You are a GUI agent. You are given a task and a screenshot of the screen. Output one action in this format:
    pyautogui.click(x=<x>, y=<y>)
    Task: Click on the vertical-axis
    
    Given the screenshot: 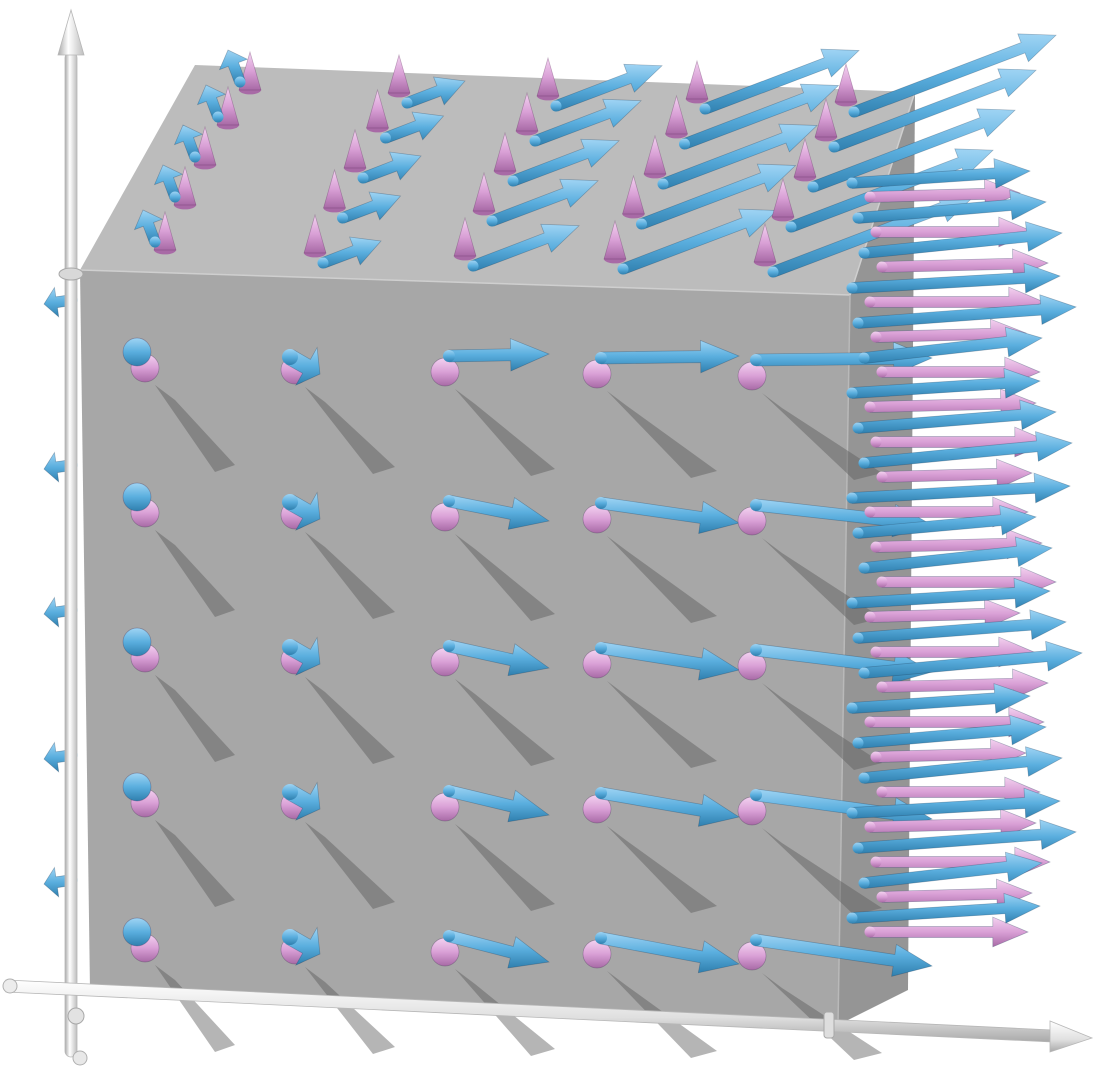 What is the action you would take?
    pyautogui.click(x=72, y=537)
    